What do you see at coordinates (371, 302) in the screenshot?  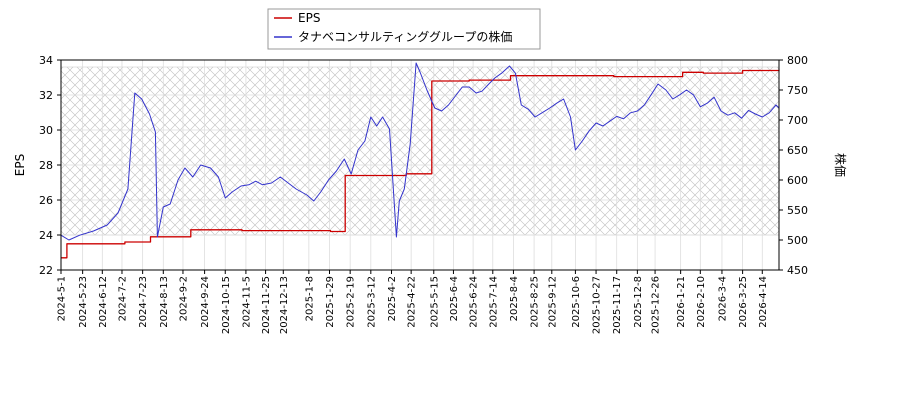 I see `x-tick-label: 2025-3-12` at bounding box center [371, 302].